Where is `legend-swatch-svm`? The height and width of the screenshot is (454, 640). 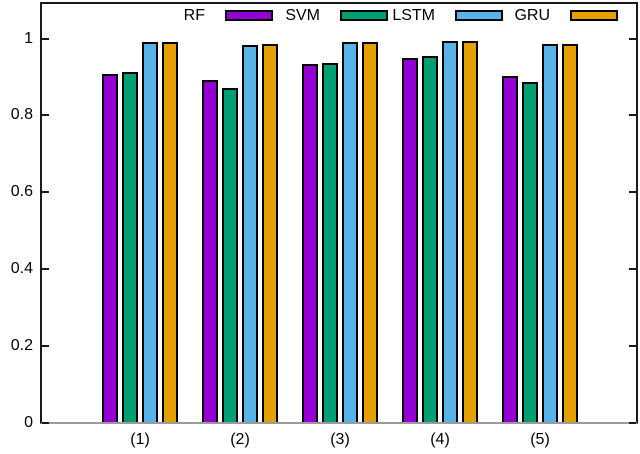
legend-swatch-svm is located at coordinates (364, 15).